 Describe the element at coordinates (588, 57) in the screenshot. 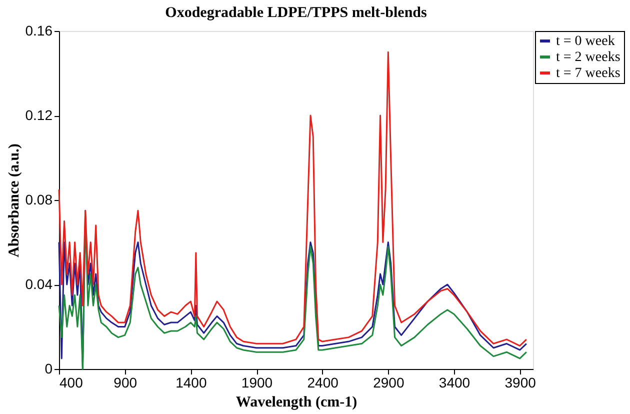

I see `legend-label: t = 2 weeks` at that location.